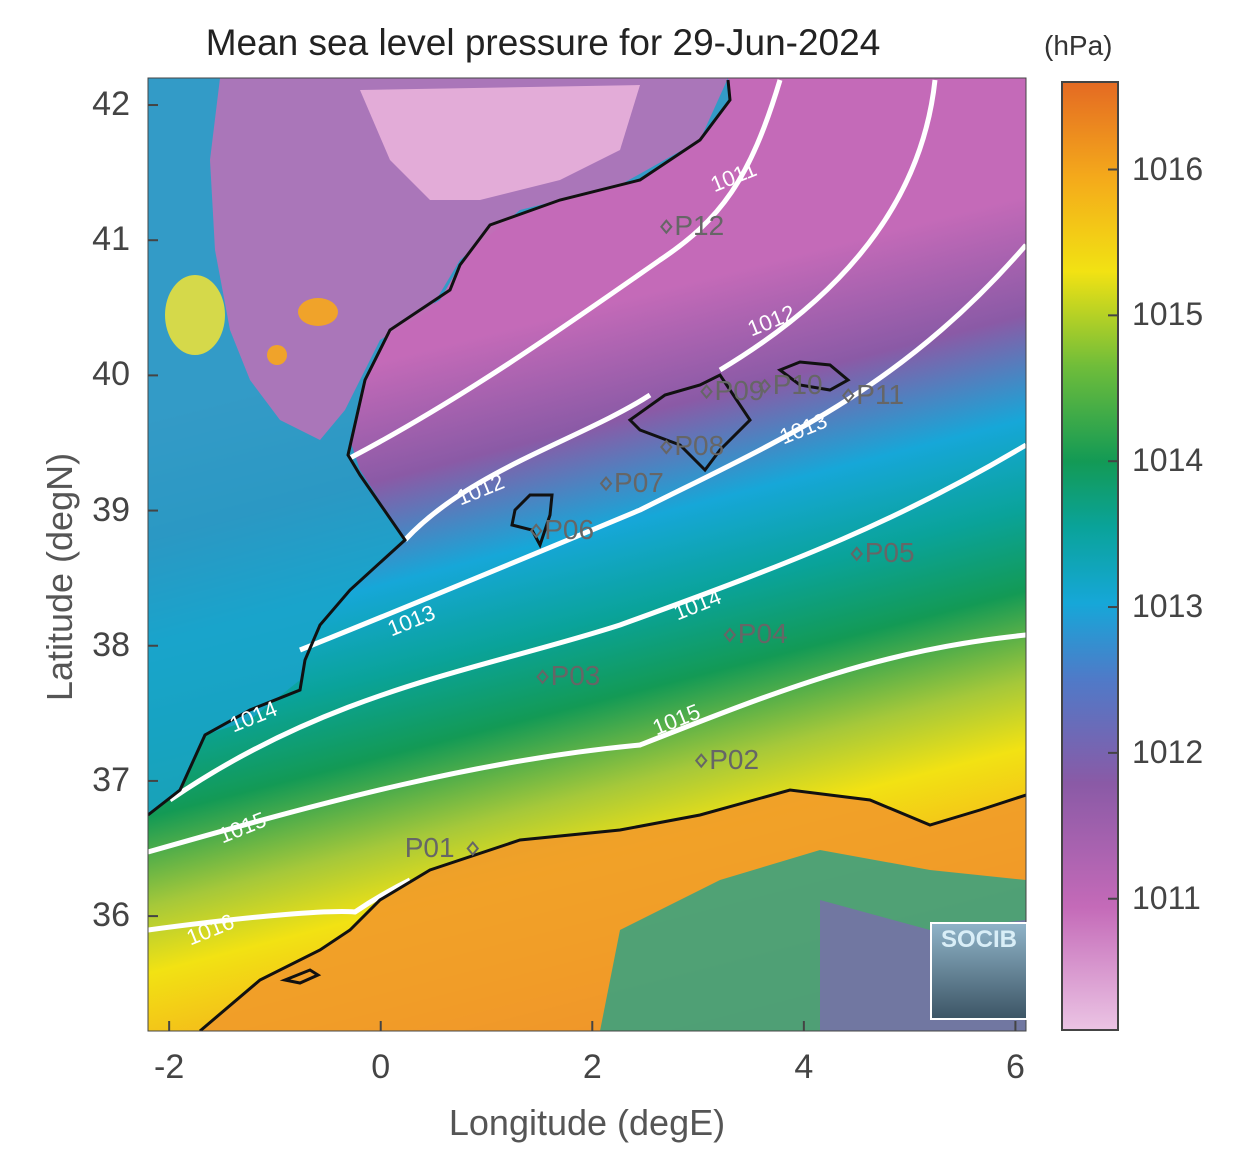 Image resolution: width=1243 pixels, height=1173 pixels. I want to click on station-label: P07, so click(639, 482).